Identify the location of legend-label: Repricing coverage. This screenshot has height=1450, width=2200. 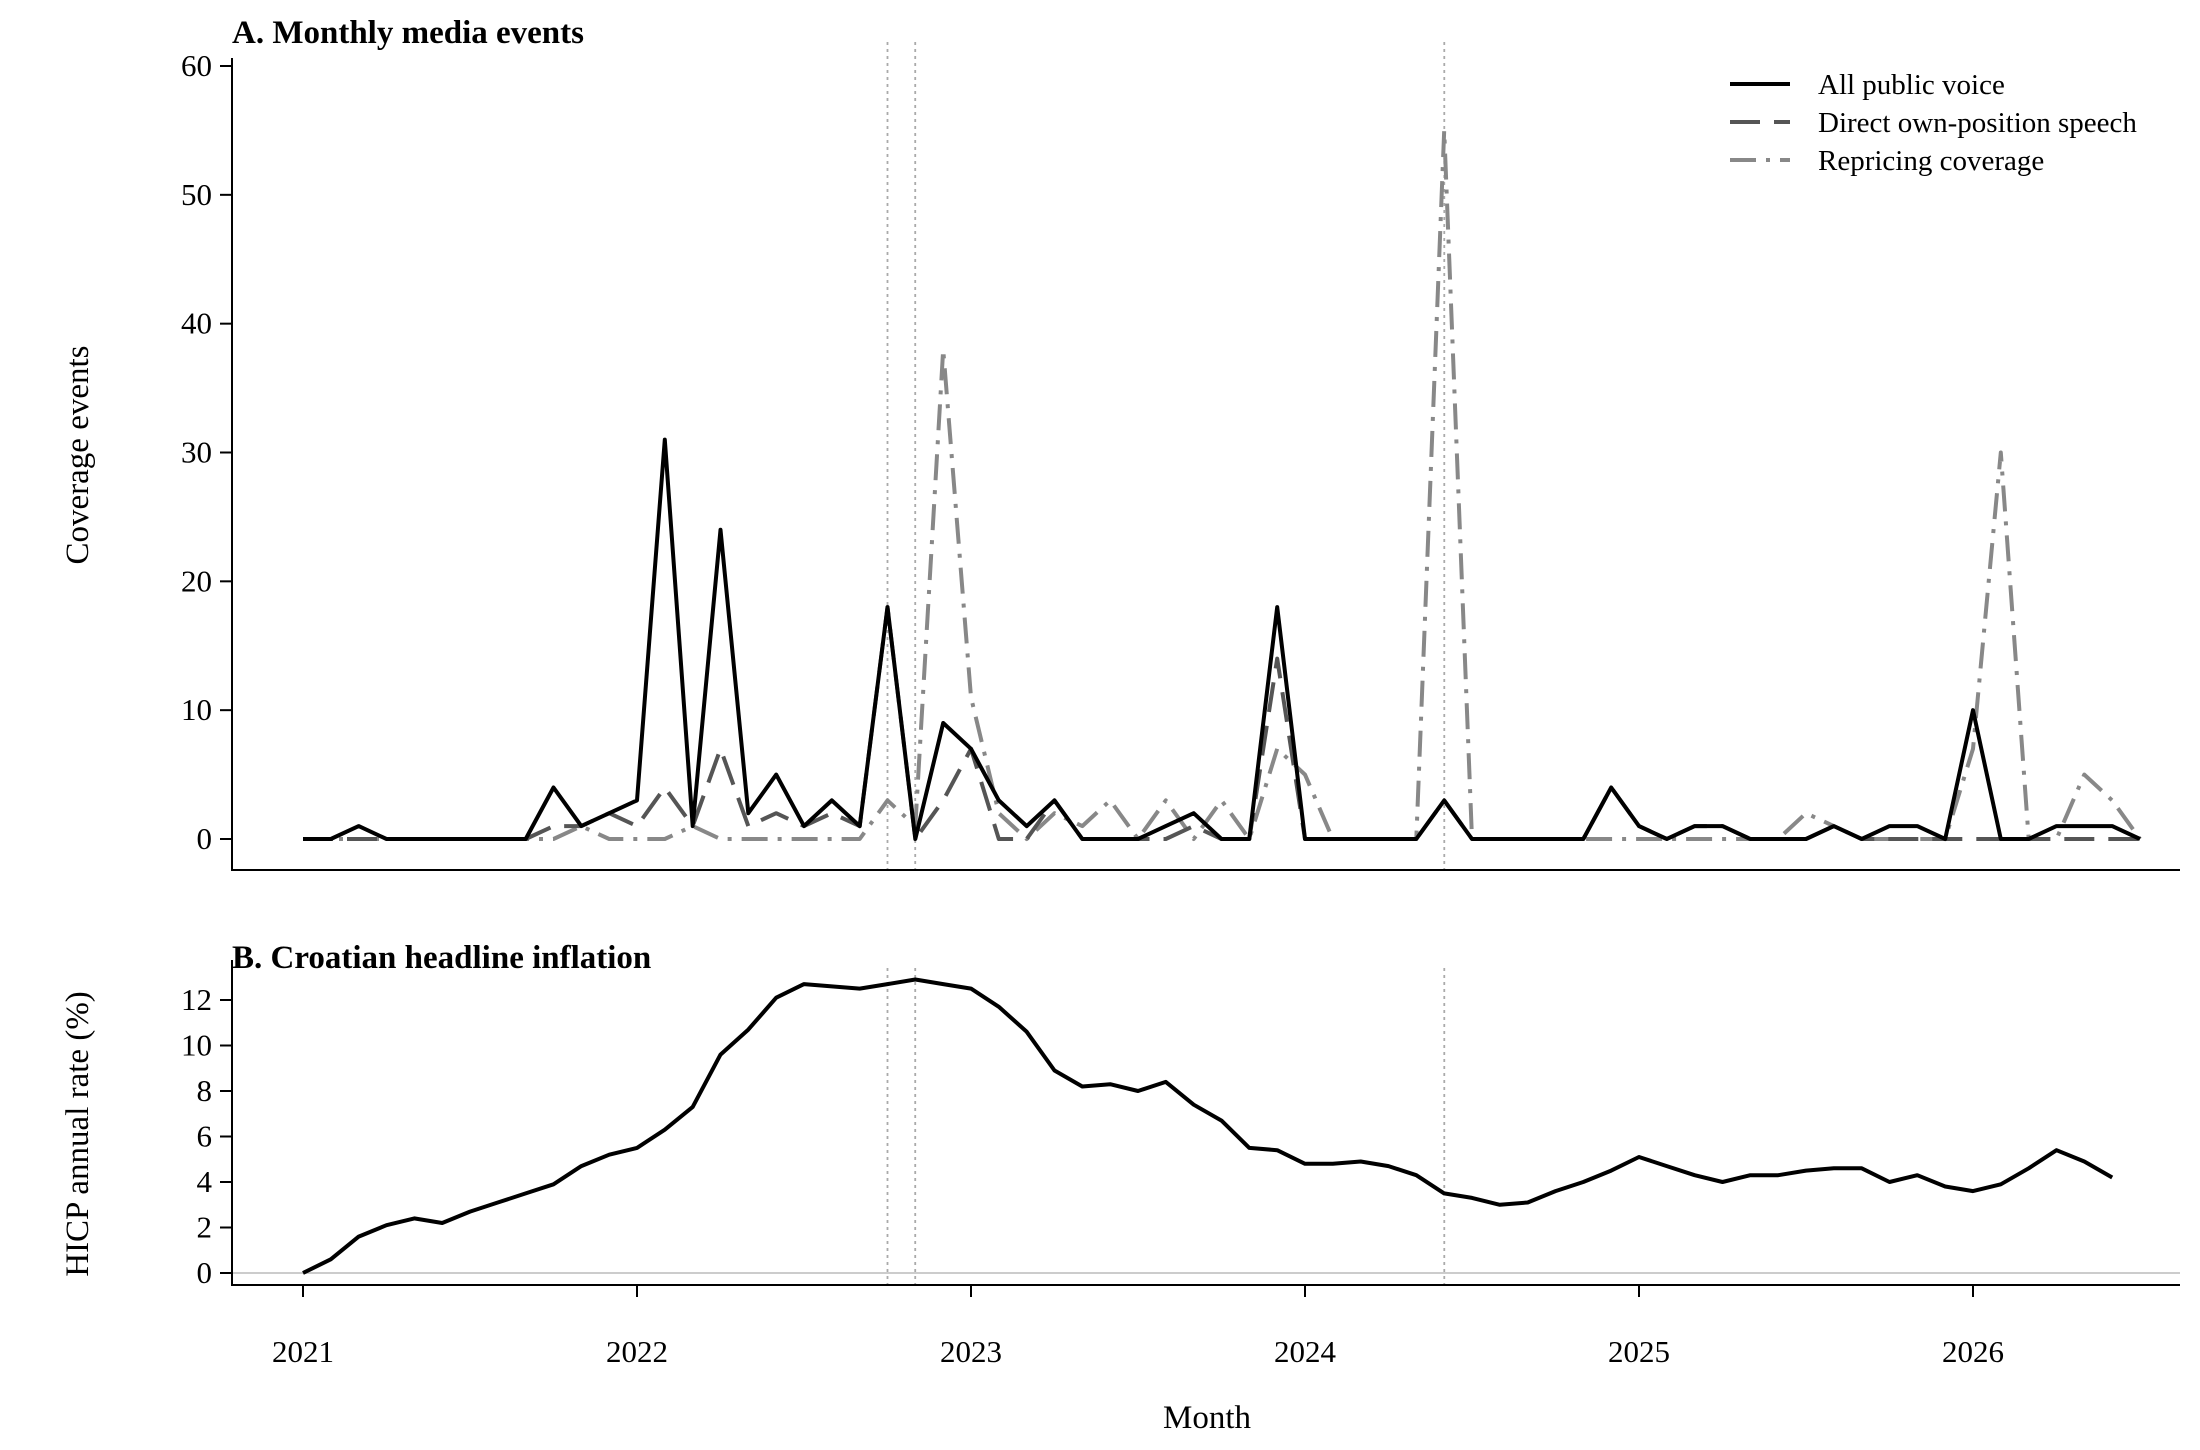
(1931, 161).